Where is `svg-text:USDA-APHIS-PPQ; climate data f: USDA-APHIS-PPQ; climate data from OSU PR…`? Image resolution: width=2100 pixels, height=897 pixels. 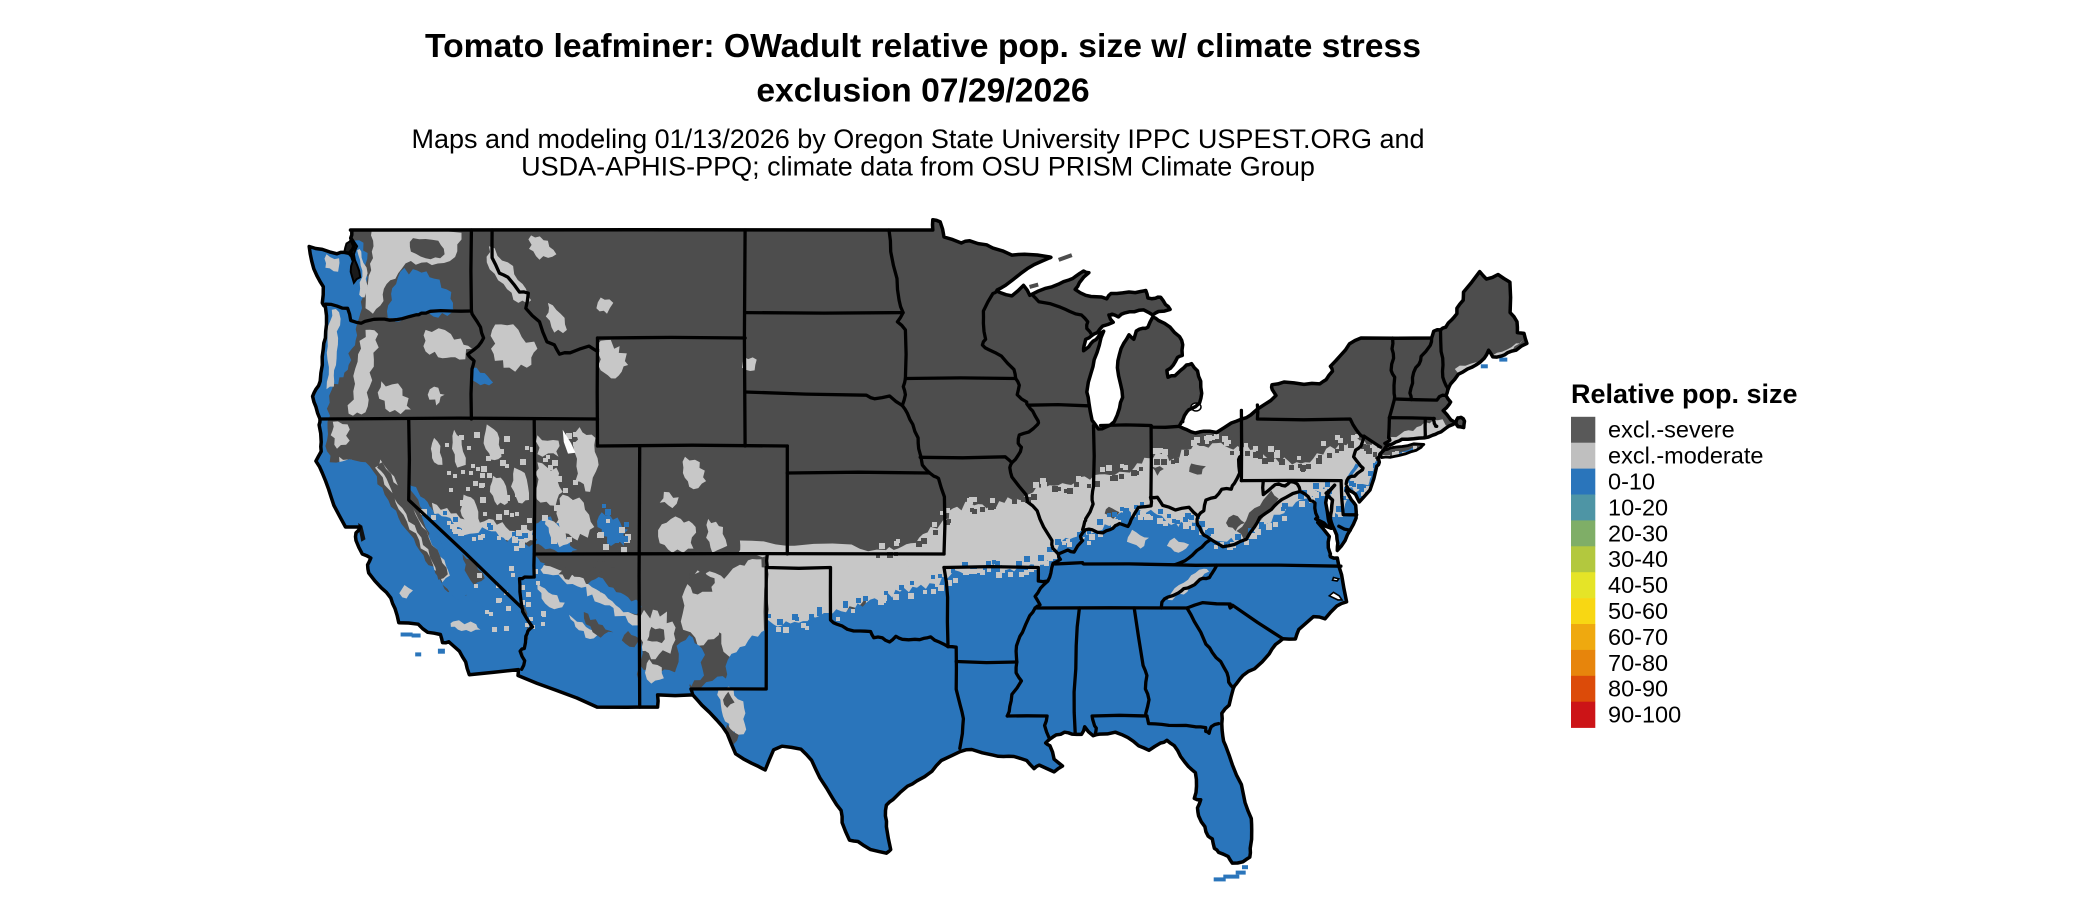
svg-text:USDA-APHIS-PPQ; climate data f: USDA-APHIS-PPQ; climate data from OSU PR… is located at coordinates (918, 167).